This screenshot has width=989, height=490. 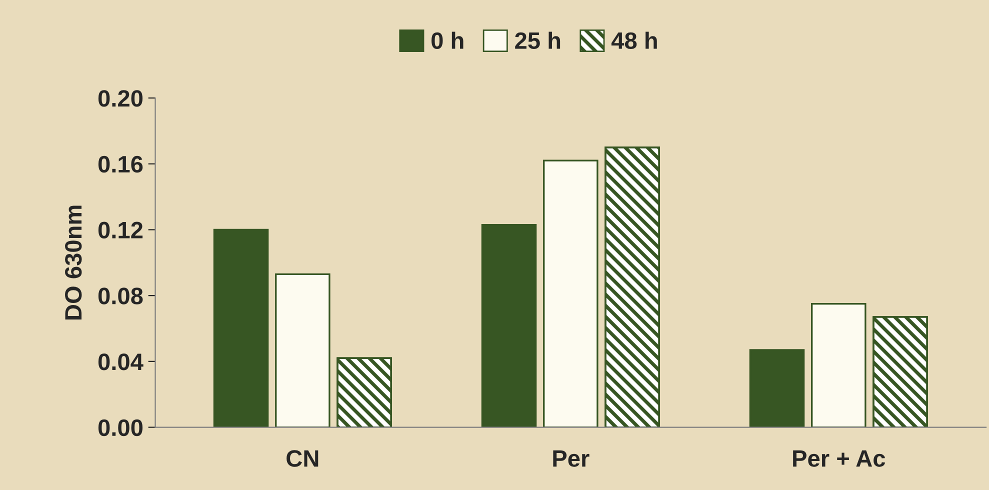 What do you see at coordinates (839, 458) in the screenshot?
I see `x-tick-label: Per + Ac` at bounding box center [839, 458].